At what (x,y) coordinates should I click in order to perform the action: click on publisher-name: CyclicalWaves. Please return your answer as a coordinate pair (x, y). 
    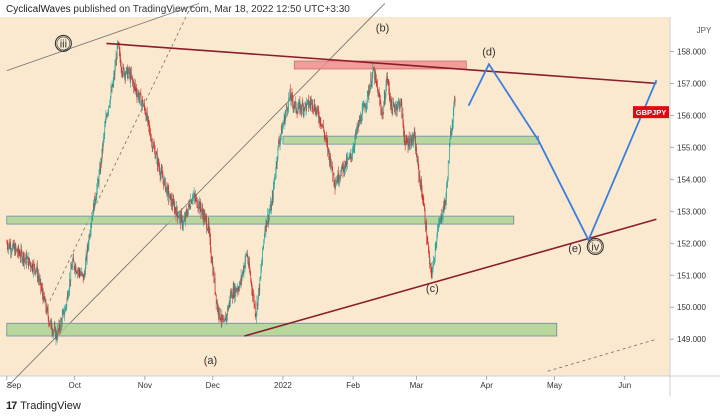
    Looking at the image, I should click on (38, 9).